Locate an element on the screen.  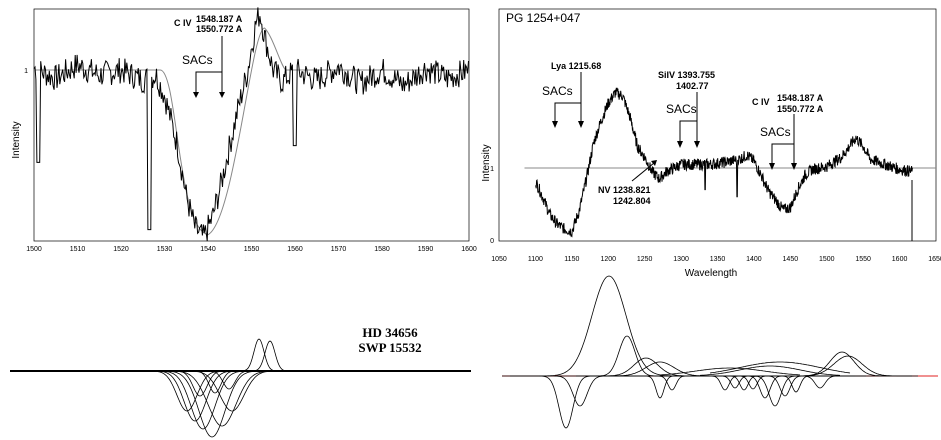
lya-label: Lya 1215.68 is located at coordinates (576, 66).